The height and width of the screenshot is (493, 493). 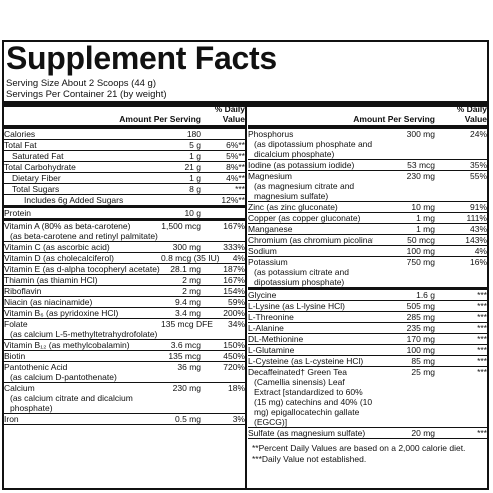 I want to click on amount-per-serving: 0.5 mg, so click(x=188, y=419).